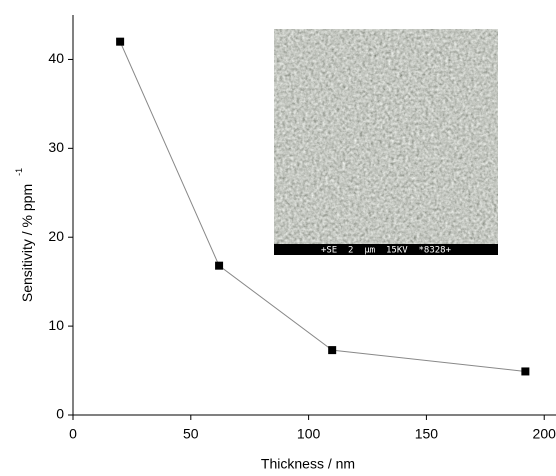 The width and height of the screenshot is (556, 476). What do you see at coordinates (60, 414) in the screenshot?
I see `y-tick-label: 0` at bounding box center [60, 414].